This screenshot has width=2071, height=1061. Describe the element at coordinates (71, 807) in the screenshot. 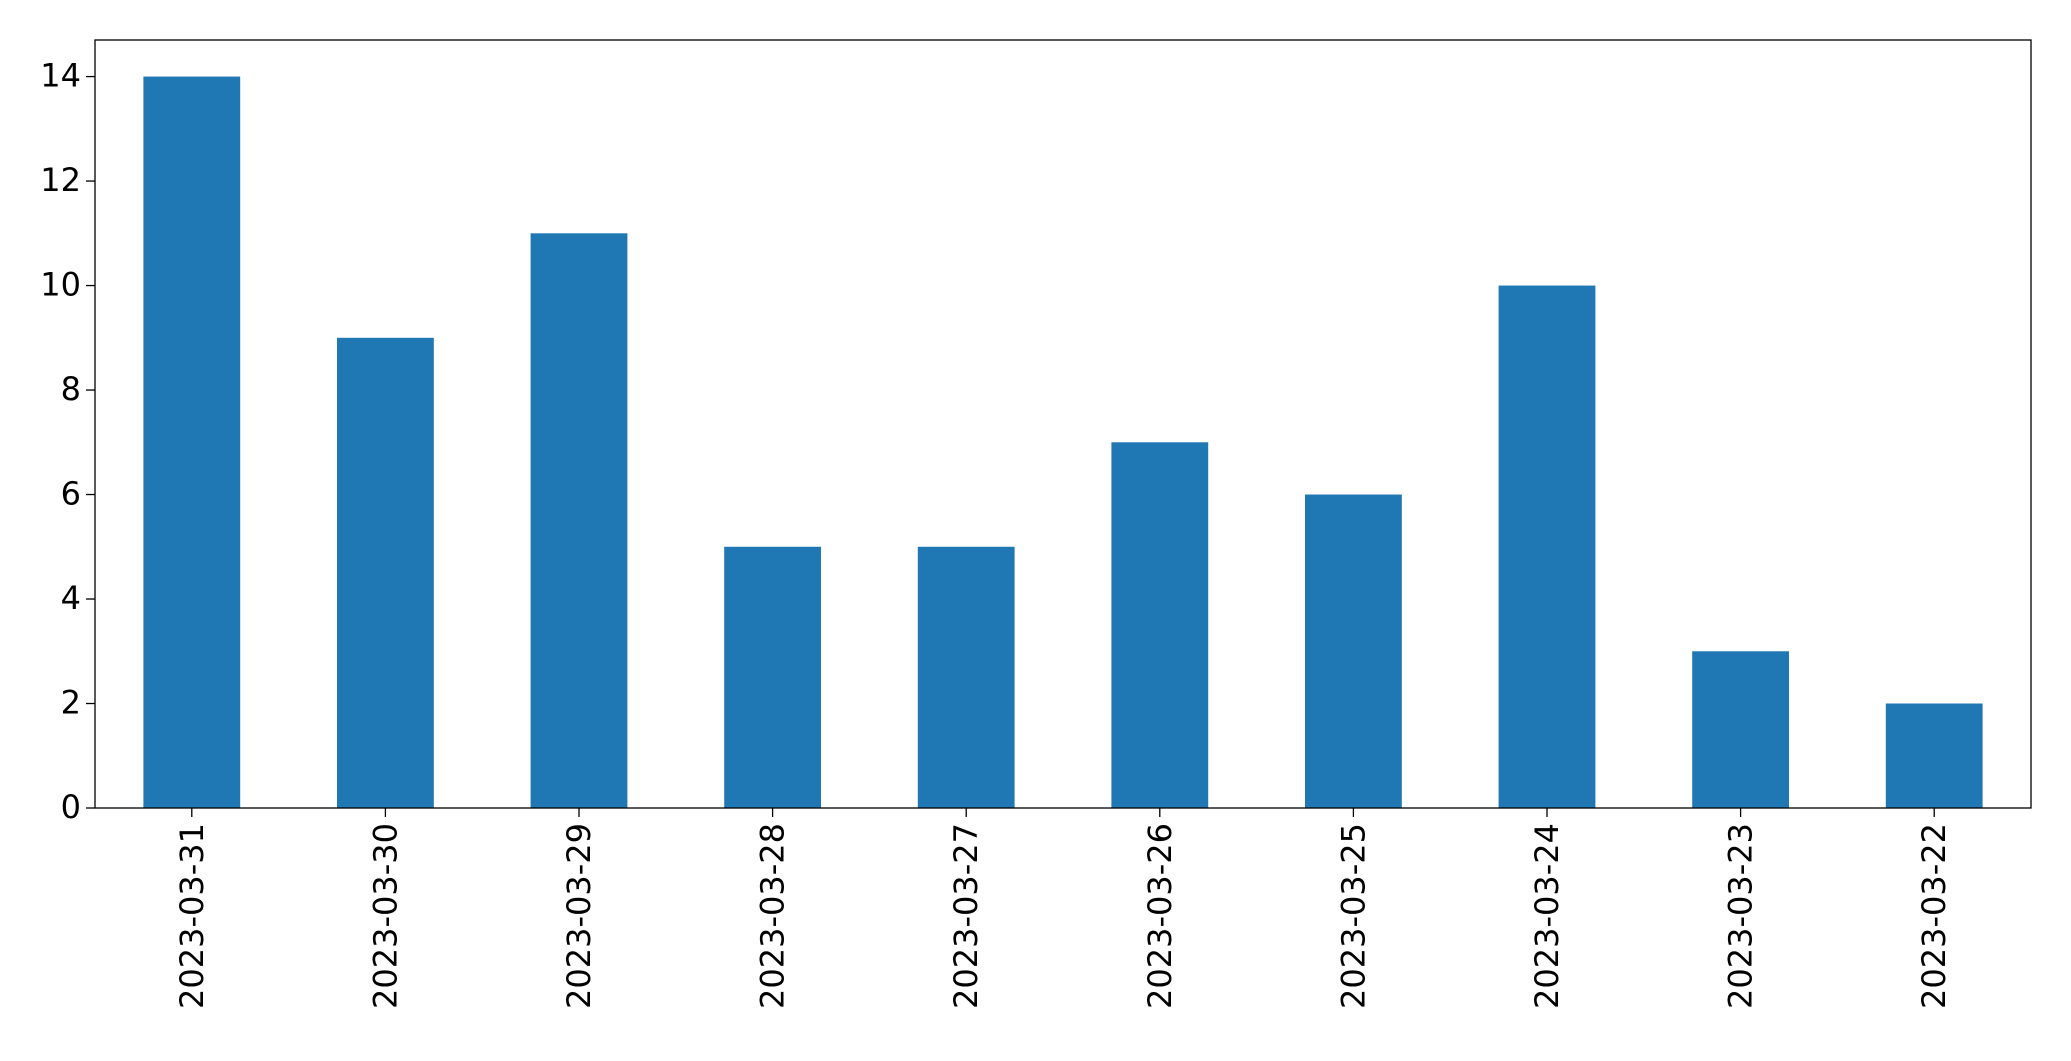

I see `y-tick-label: 0` at that location.